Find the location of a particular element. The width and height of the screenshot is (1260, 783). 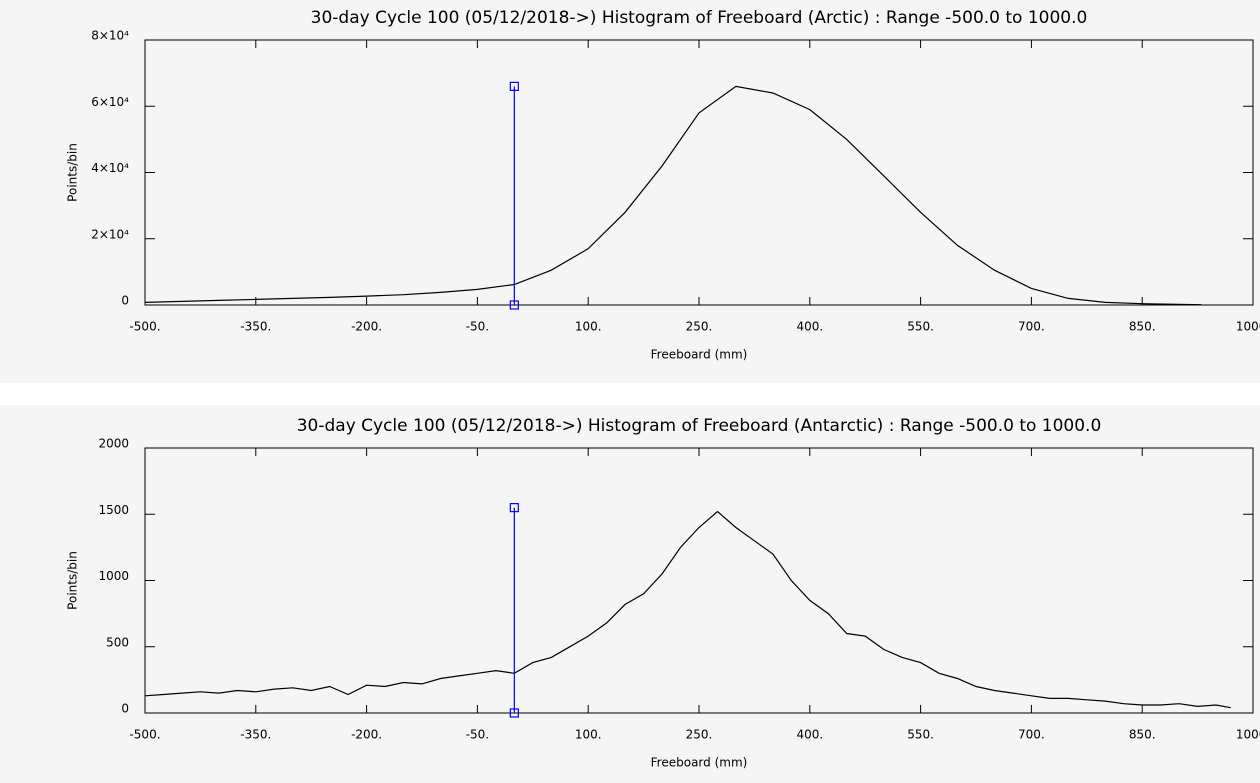

y-tick-label: 4×10⁴ is located at coordinates (110, 168).